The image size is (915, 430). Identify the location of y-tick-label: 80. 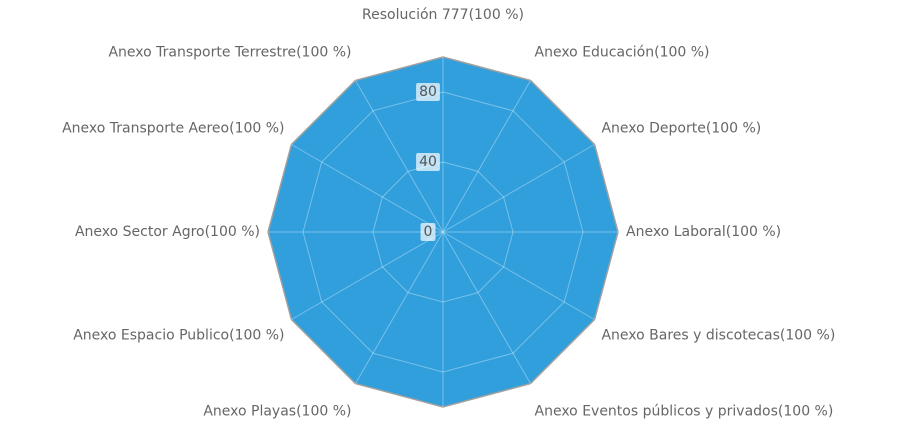
(428, 92).